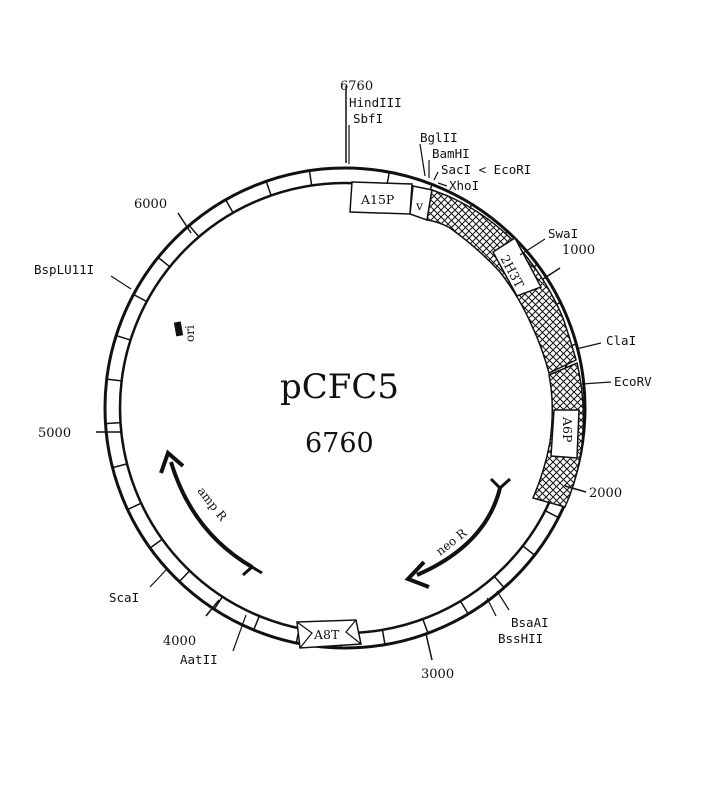 This screenshot has width=704, height=800. I want to click on hatched-segment-upper, so click(501, 281).